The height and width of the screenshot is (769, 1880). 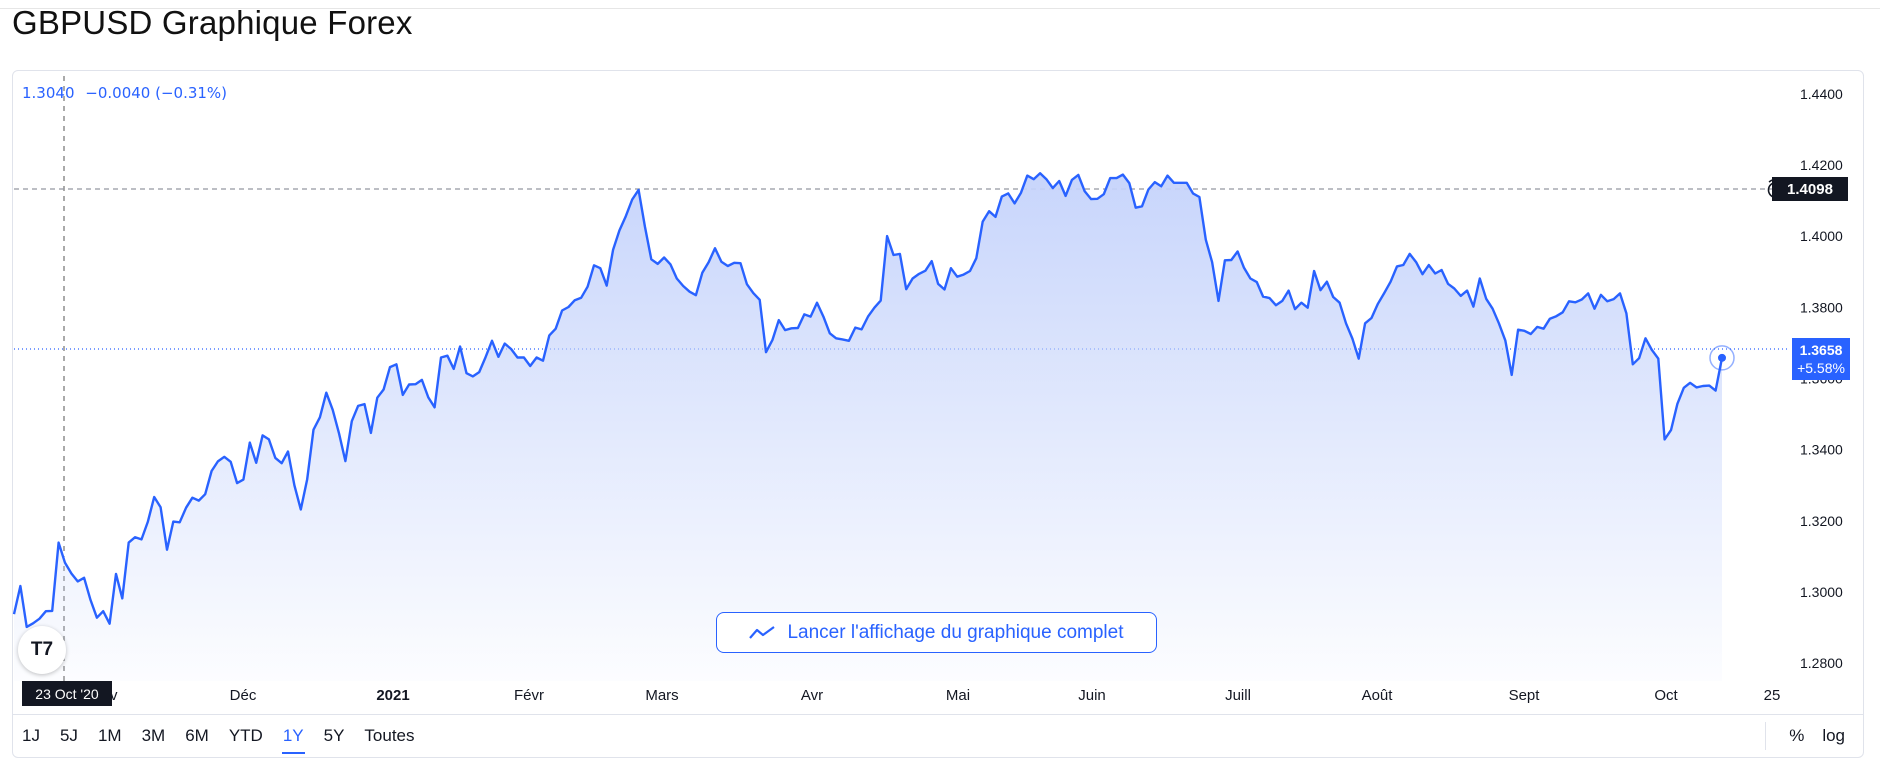 What do you see at coordinates (109, 735) in the screenshot?
I see `range-1m: 1M` at bounding box center [109, 735].